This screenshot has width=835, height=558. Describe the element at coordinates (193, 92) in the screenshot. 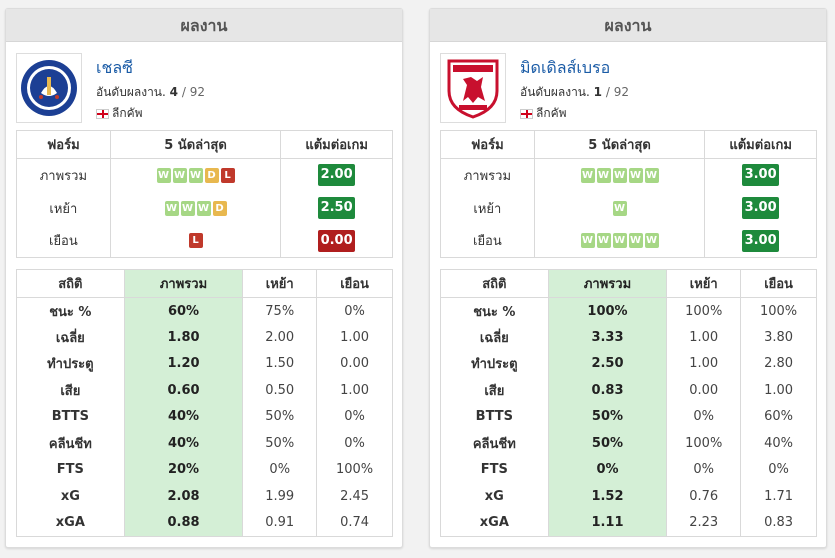

I see `rank-total: / 92` at that location.